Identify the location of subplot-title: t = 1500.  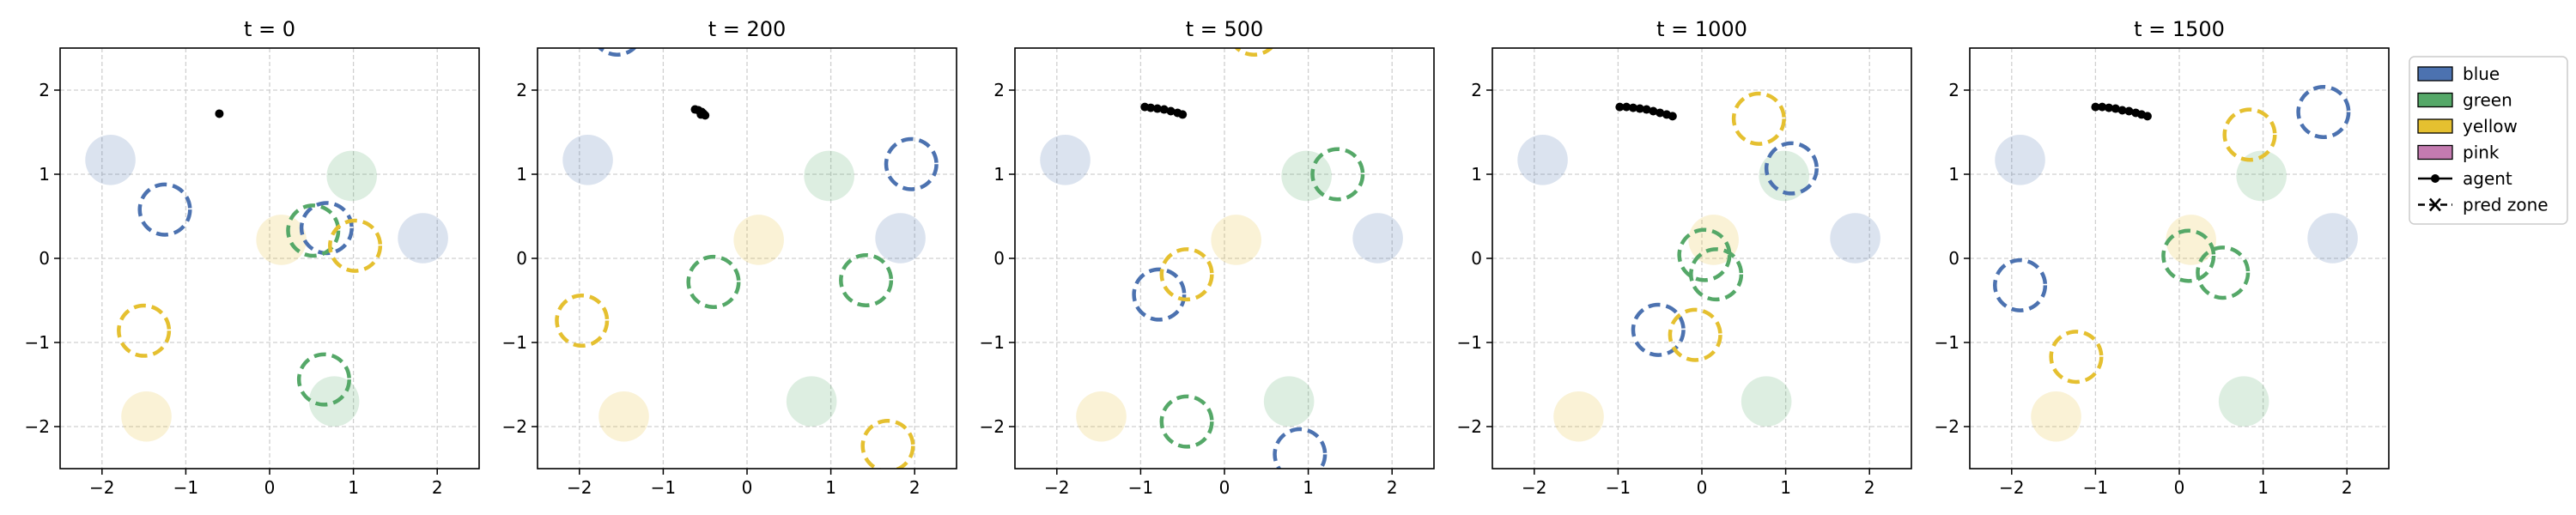
(2179, 29).